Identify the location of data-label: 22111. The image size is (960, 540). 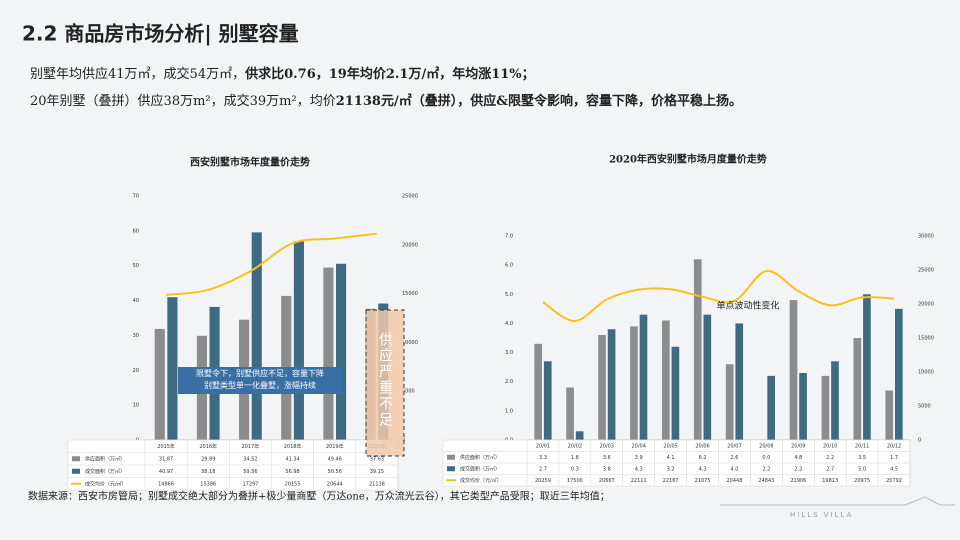
(639, 481).